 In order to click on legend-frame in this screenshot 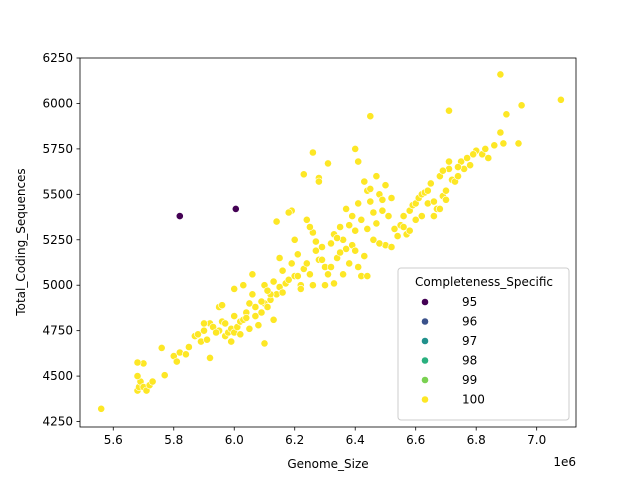, I will do `click(483, 344)`.